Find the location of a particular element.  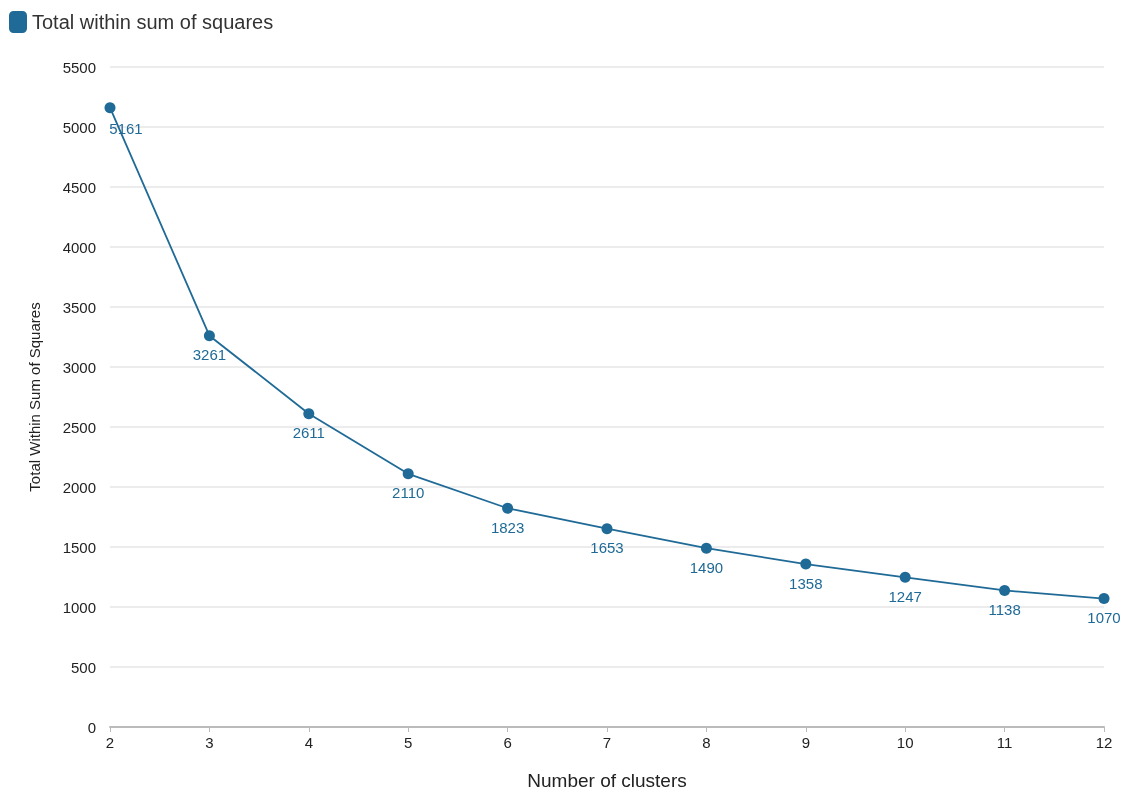

y-tick-label: 5000 is located at coordinates (79, 127).